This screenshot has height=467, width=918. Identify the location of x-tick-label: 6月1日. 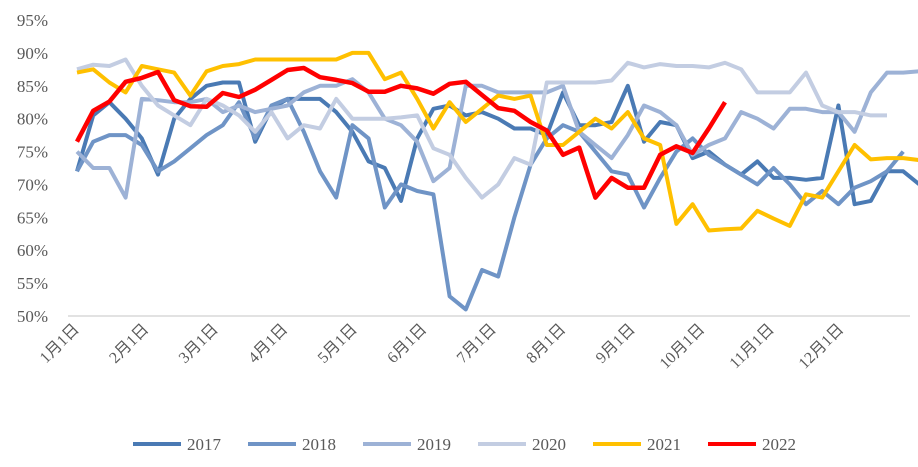
(407, 344).